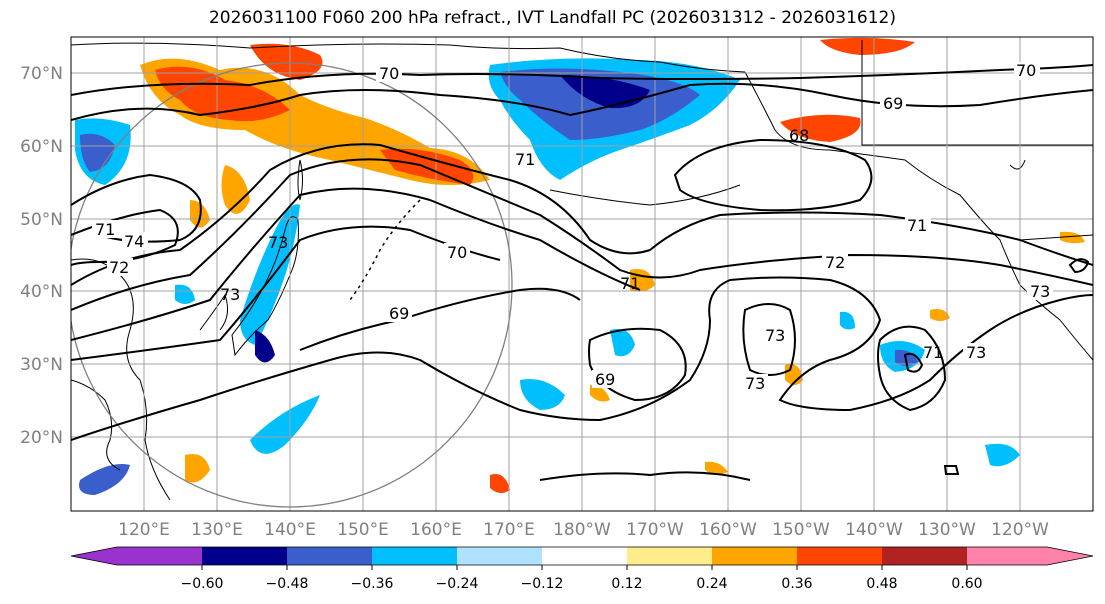  Describe the element at coordinates (363, 530) in the screenshot. I see `lon-label: 150°E` at that location.